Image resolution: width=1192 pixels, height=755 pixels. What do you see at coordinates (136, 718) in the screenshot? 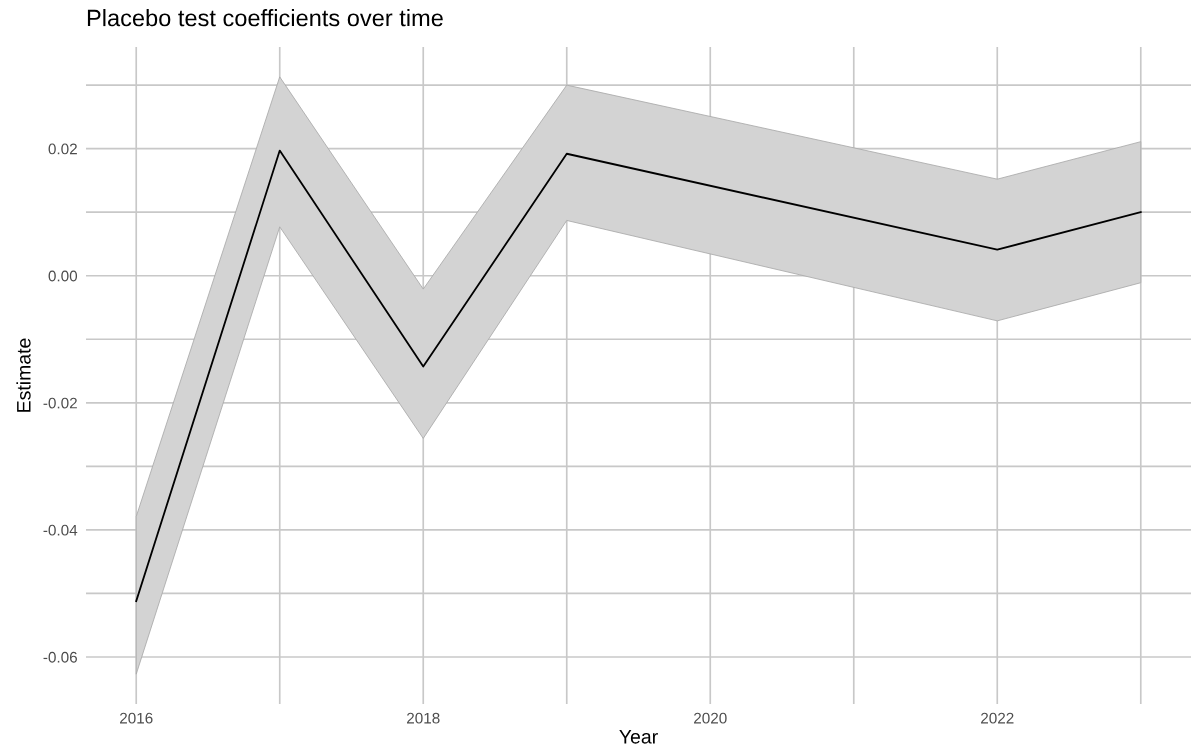
I see `x-tick-label: 2016` at bounding box center [136, 718].